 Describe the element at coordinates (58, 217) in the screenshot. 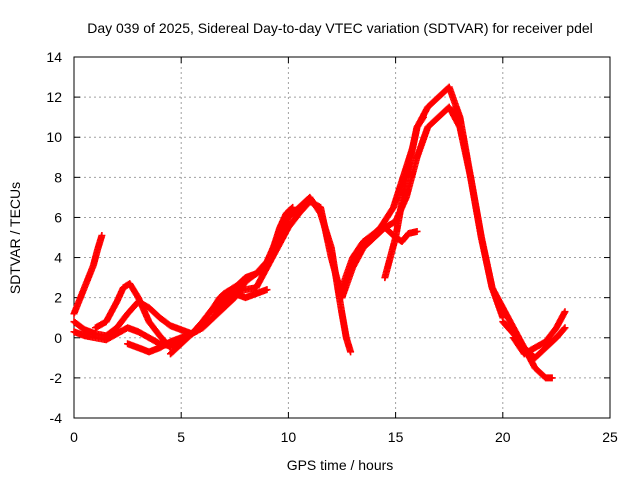

I see `y-tick-label: 6` at that location.